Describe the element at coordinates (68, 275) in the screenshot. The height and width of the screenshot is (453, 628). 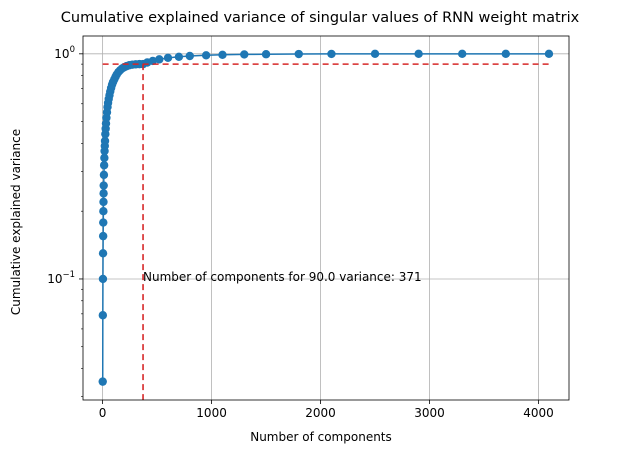
I see `y-tick-label-exponent: −1` at that location.